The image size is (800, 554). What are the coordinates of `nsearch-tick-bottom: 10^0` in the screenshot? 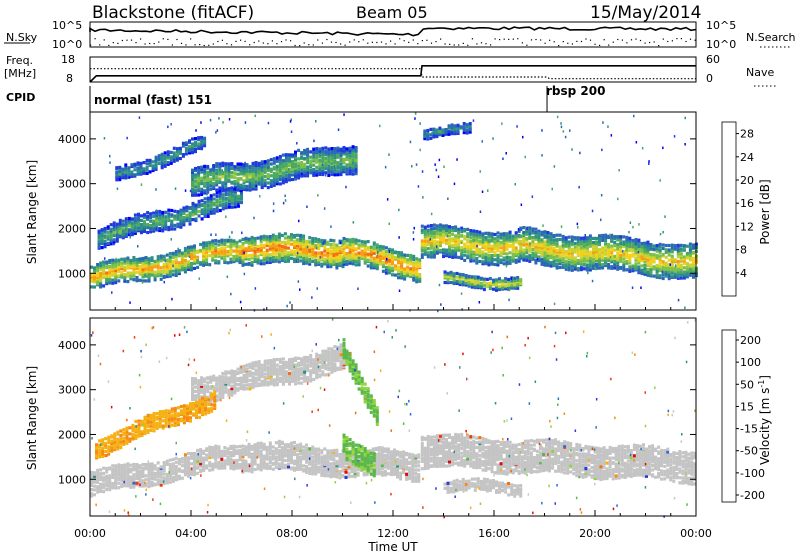 It's located at (721, 44).